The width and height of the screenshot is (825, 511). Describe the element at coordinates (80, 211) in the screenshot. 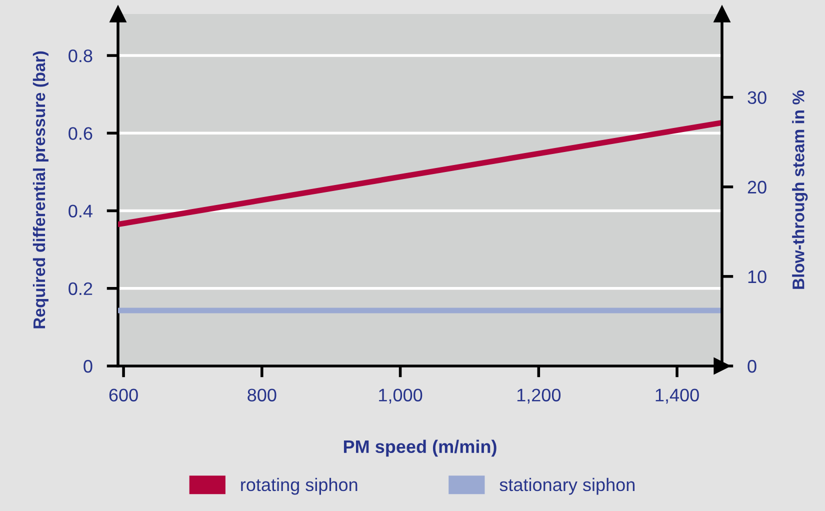

I see `y-tick-label: 0.4` at that location.